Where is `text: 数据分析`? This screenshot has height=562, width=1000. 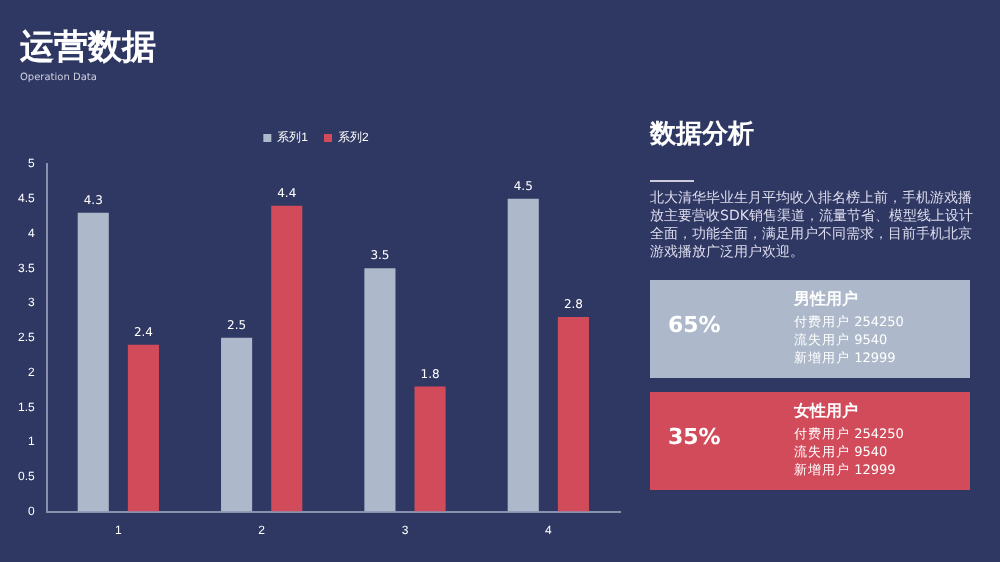
text: 数据分析 is located at coordinates (703, 135).